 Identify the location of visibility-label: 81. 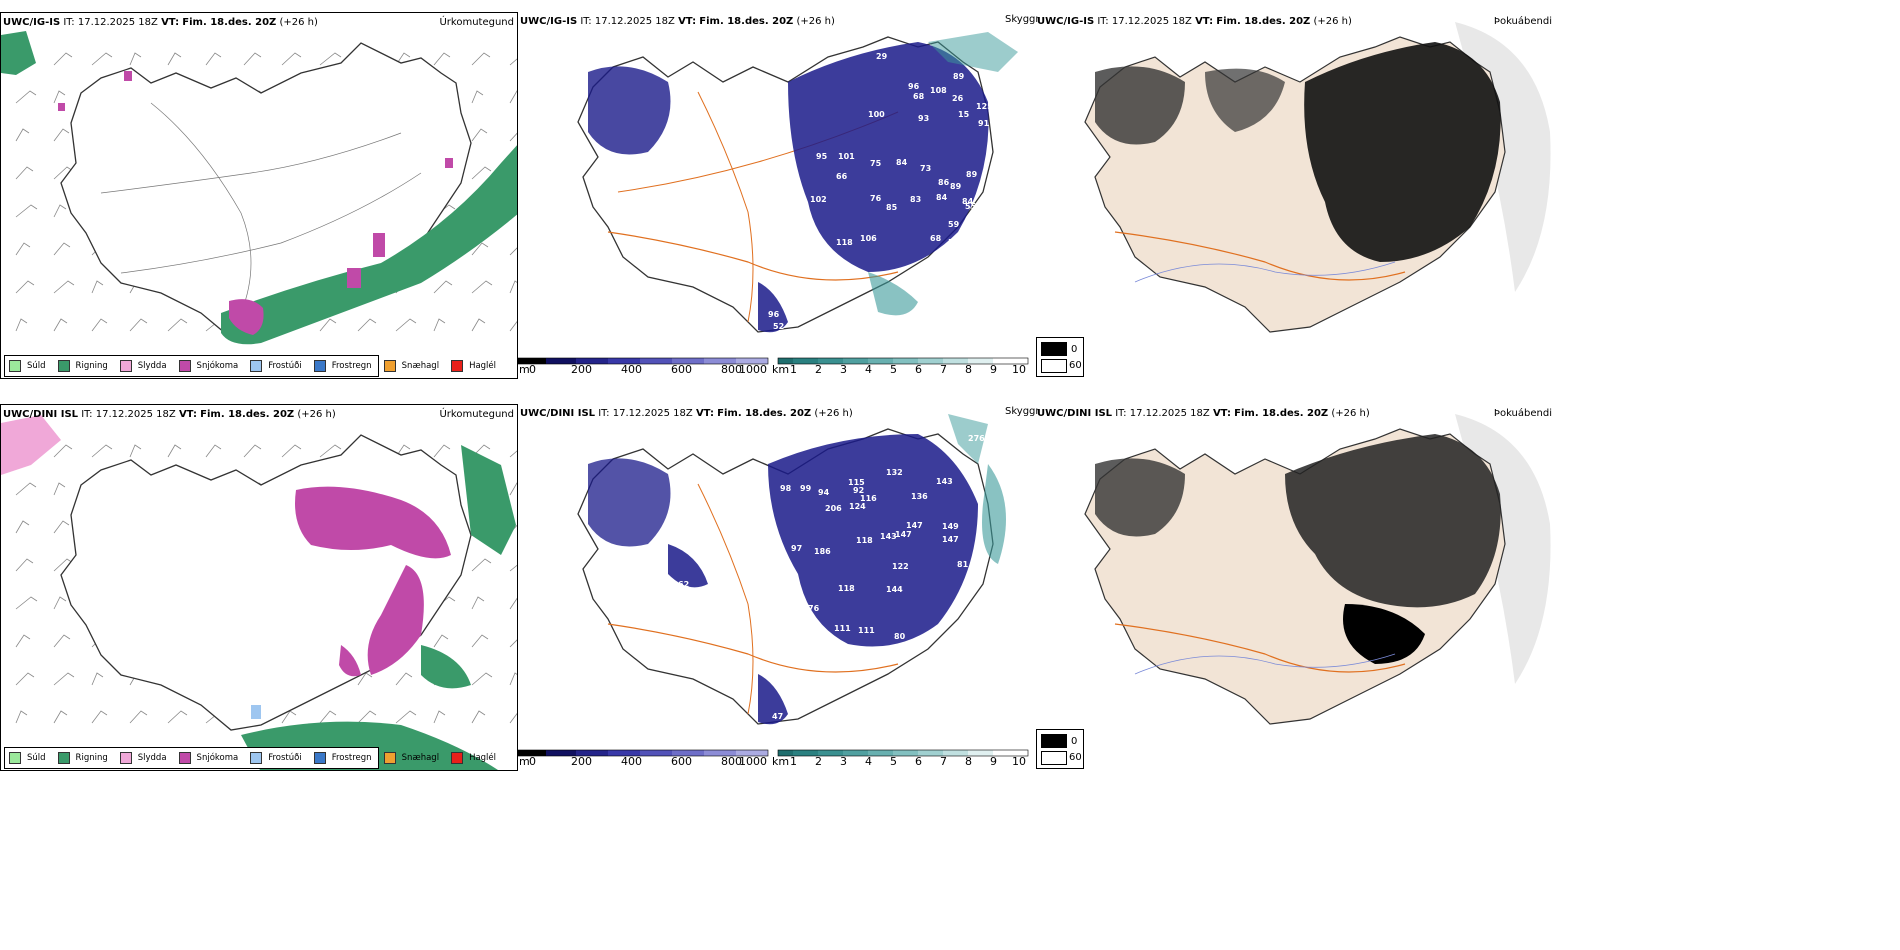
(963, 564).